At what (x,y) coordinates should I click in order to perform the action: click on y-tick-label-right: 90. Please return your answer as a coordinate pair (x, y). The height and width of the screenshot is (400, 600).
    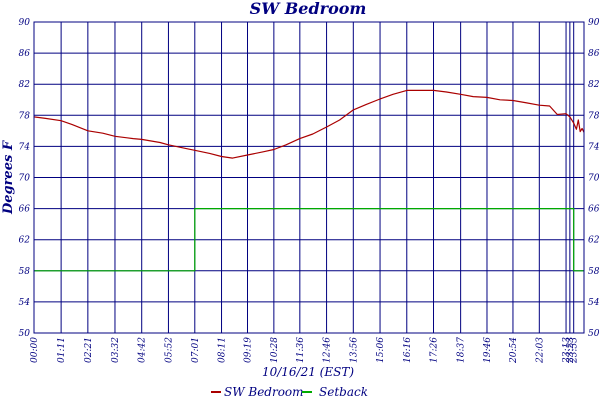
    Looking at the image, I should click on (594, 23).